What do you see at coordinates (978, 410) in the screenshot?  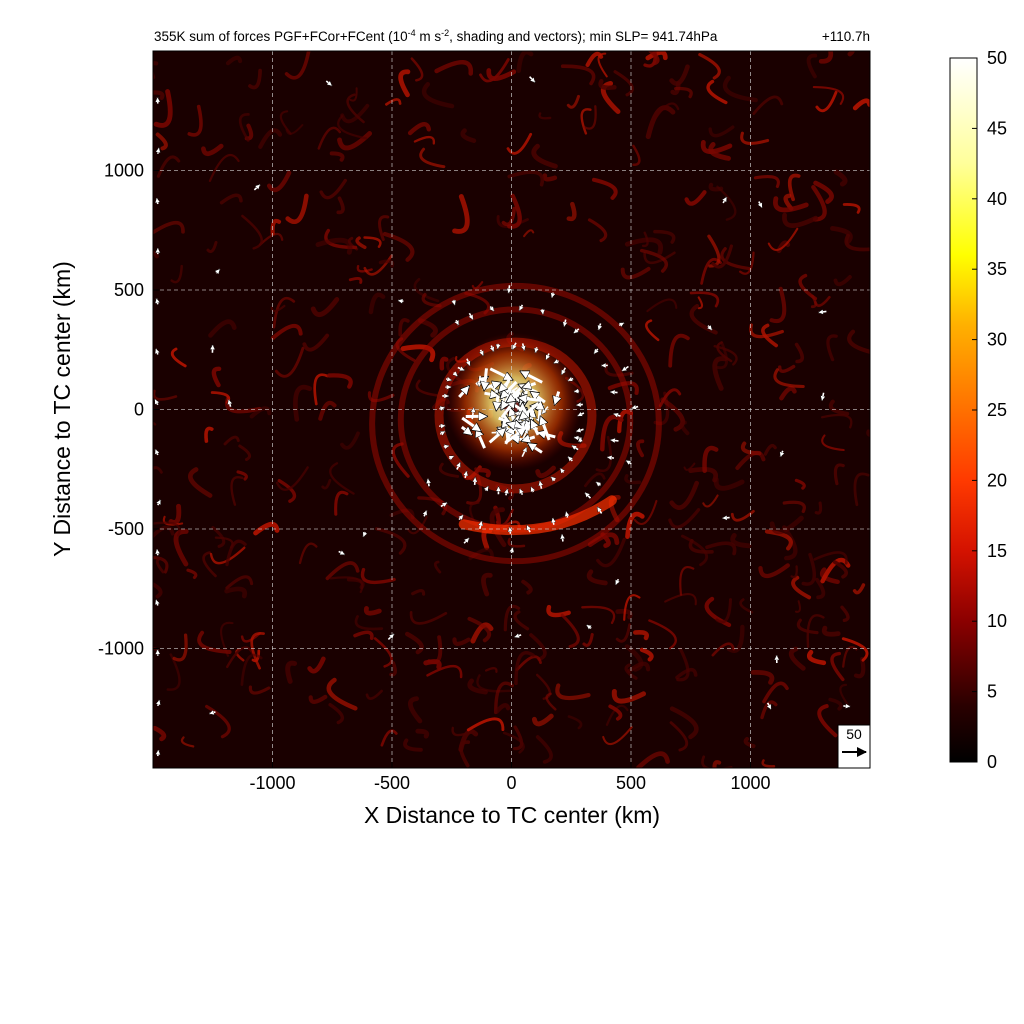 I see `colorbar: 0 5 10 15 20 25 30 35 40 45 50` at bounding box center [978, 410].